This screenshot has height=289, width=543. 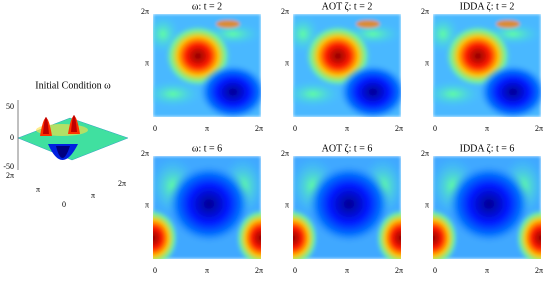 I want to click on surface-plot, so click(x=73, y=135).